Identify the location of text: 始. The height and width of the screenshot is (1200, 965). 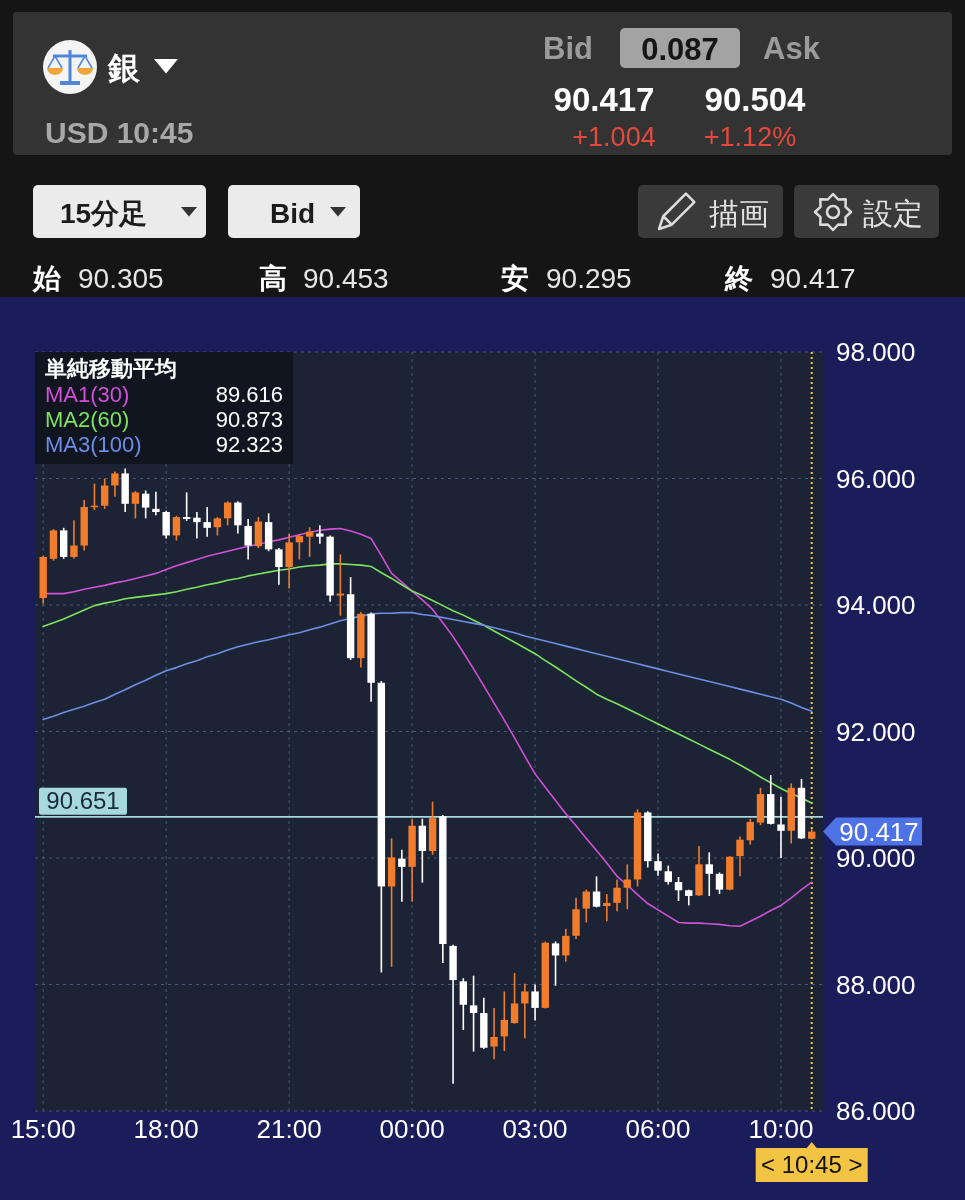
(46, 278).